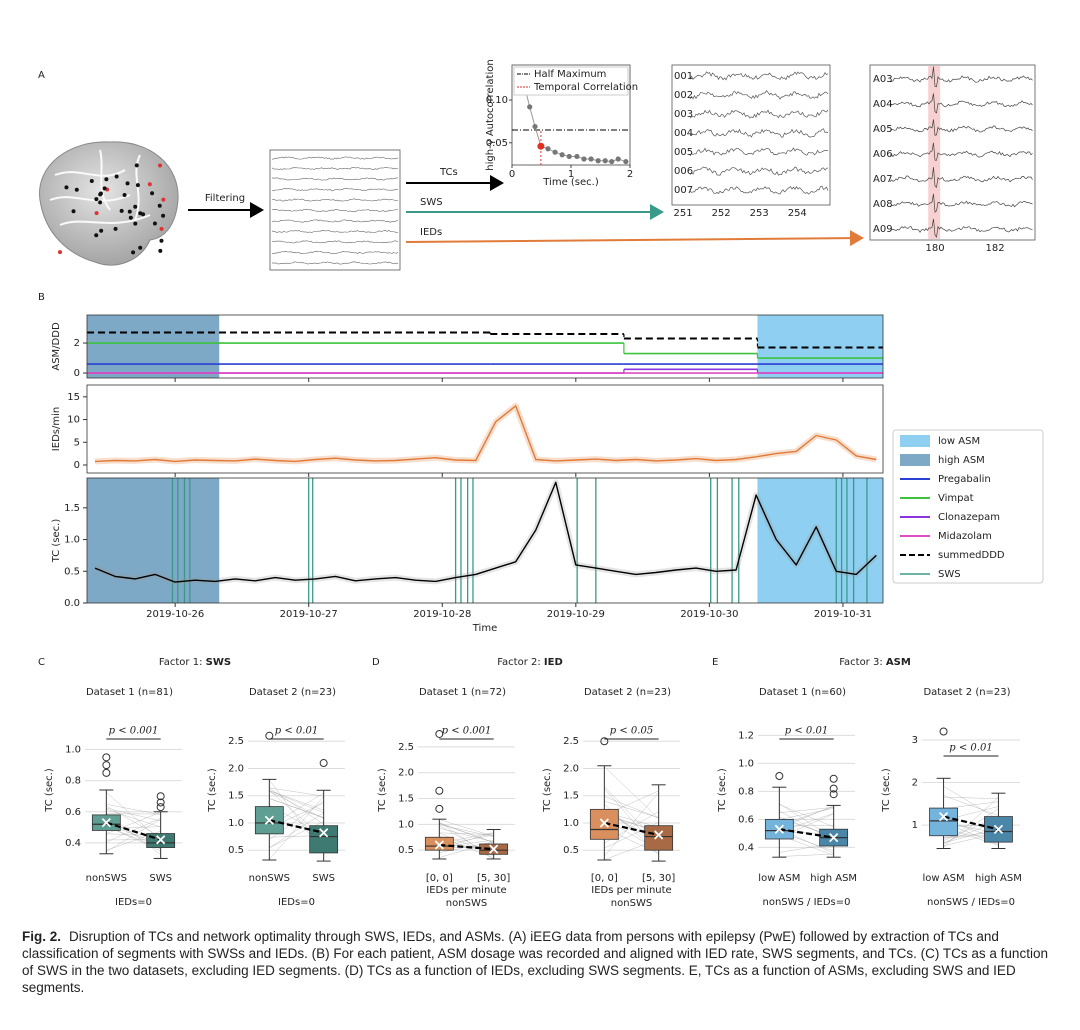 The width and height of the screenshot is (1080, 1030). Describe the element at coordinates (530, 662) in the screenshot. I see `factor-title: Factor 2: IED` at that location.